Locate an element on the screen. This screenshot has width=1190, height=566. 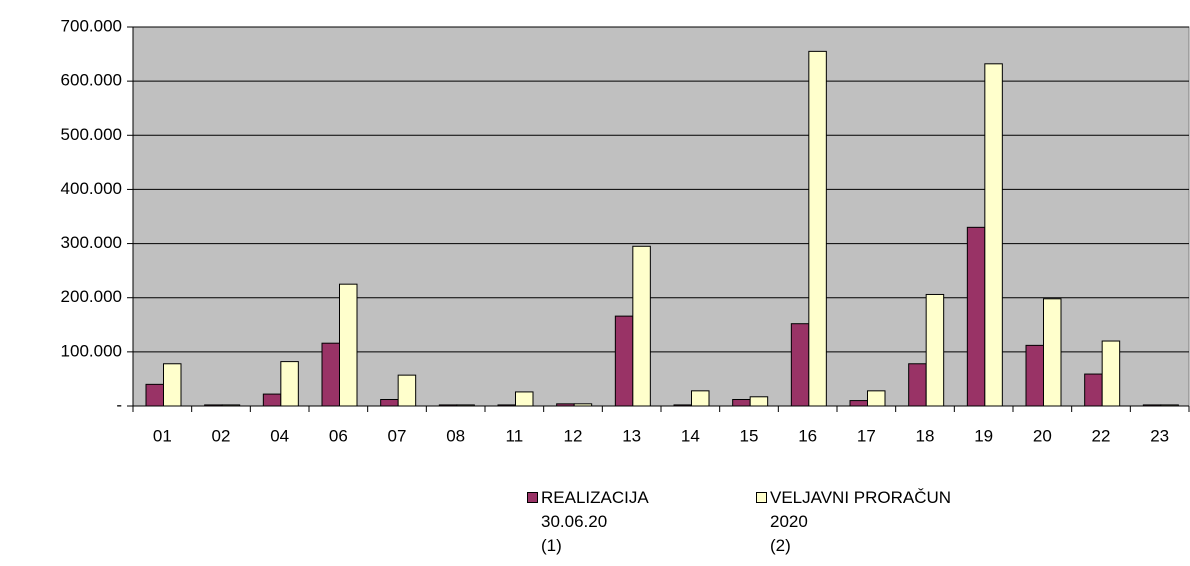
x-tick-label: 22 is located at coordinates (1101, 435).